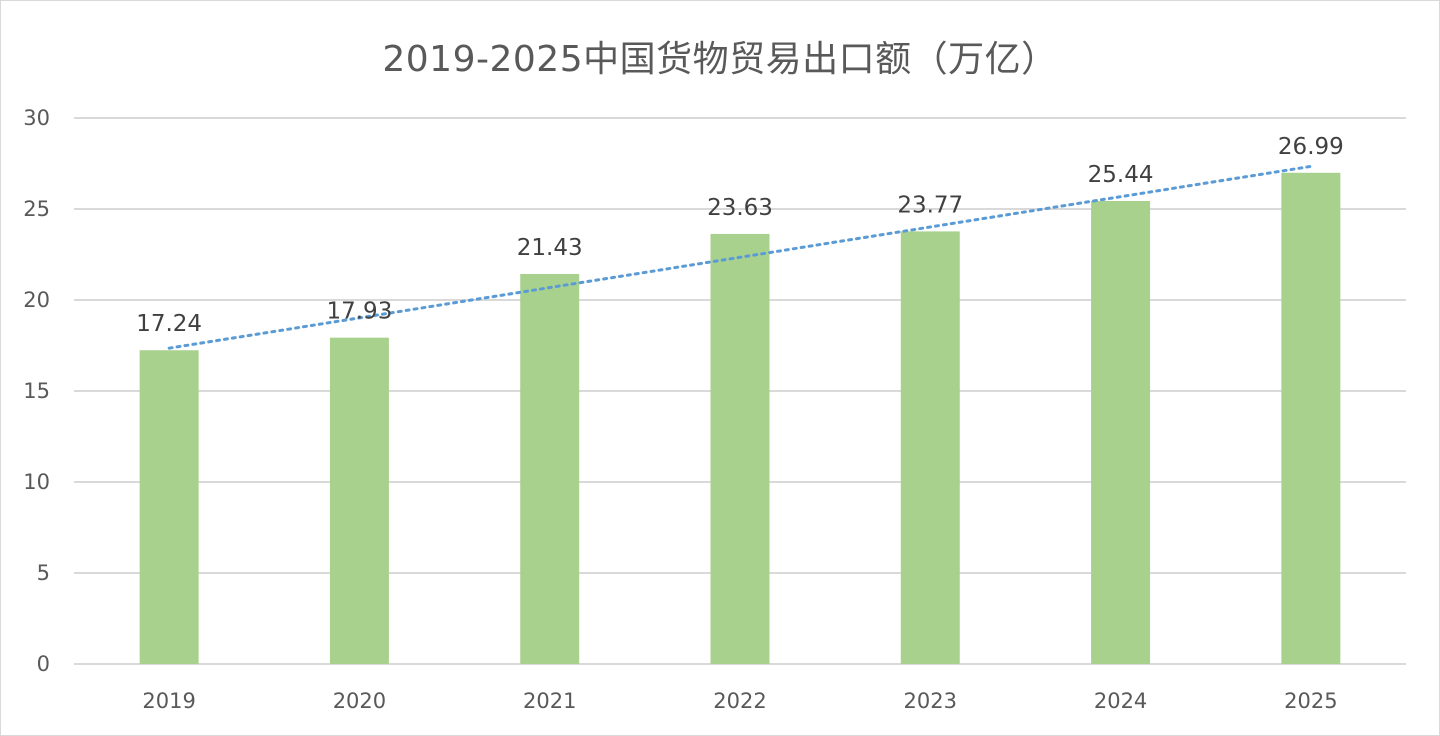 This screenshot has height=736, width=1440. What do you see at coordinates (930, 701) in the screenshot?
I see `x-tick-label: 2023` at bounding box center [930, 701].